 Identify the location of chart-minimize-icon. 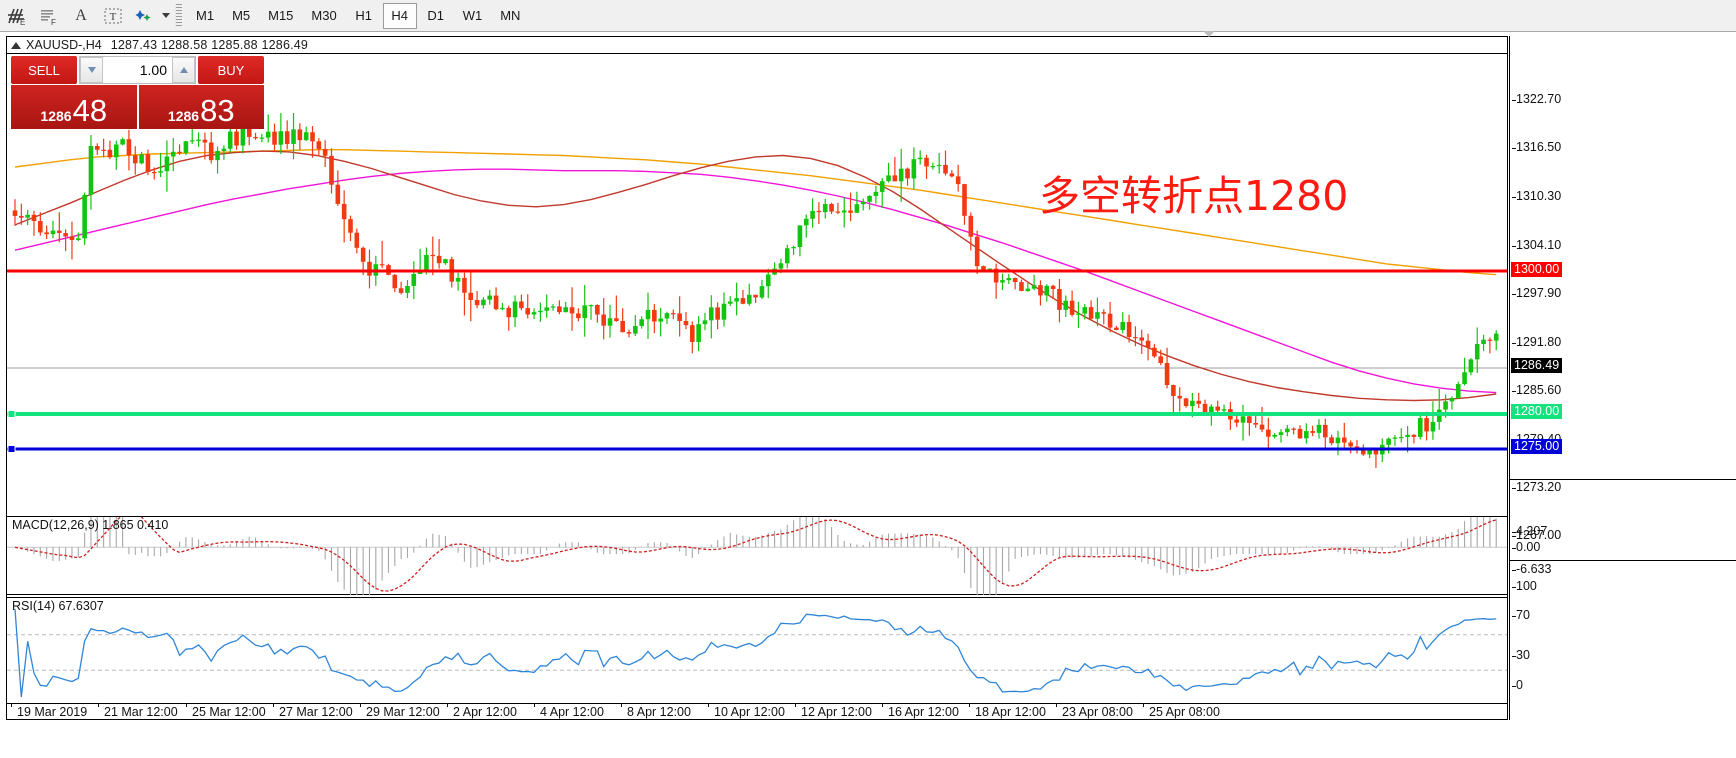
(16, 45).